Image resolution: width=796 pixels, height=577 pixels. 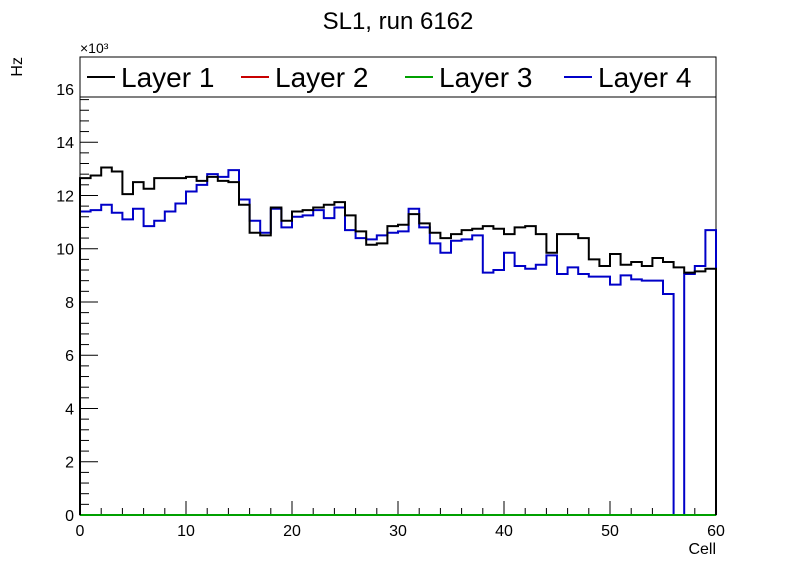 I want to click on y-tick-label: 8, so click(x=69, y=303).